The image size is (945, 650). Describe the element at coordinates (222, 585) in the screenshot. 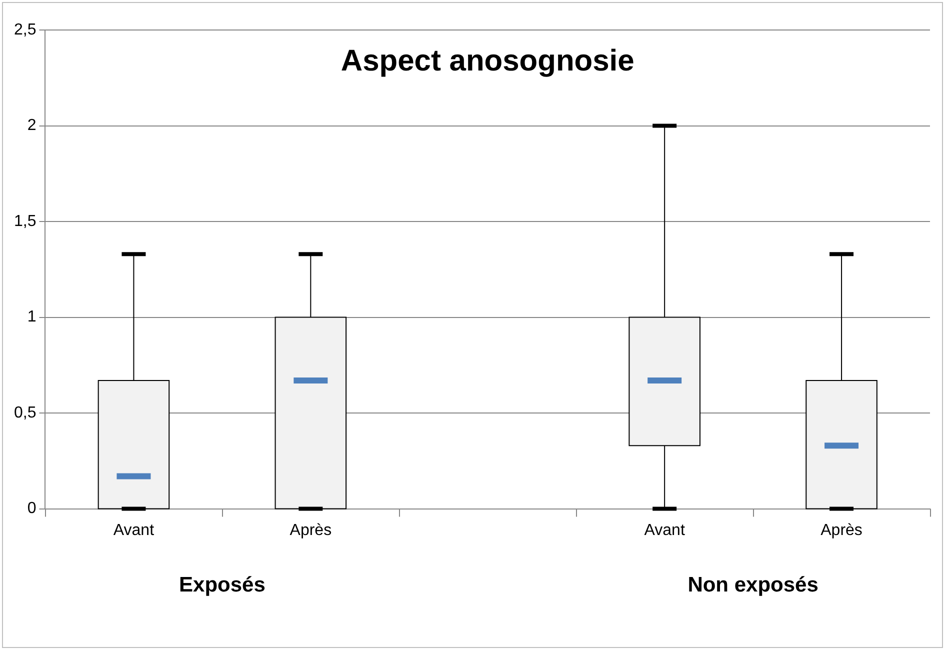

I see `text: Exposés` at that location.